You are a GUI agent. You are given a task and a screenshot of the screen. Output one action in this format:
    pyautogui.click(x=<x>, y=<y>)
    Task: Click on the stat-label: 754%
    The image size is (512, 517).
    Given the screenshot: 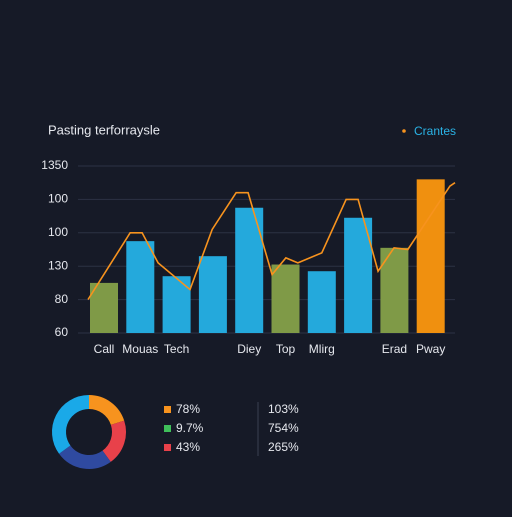 What is the action you would take?
    pyautogui.click(x=283, y=428)
    